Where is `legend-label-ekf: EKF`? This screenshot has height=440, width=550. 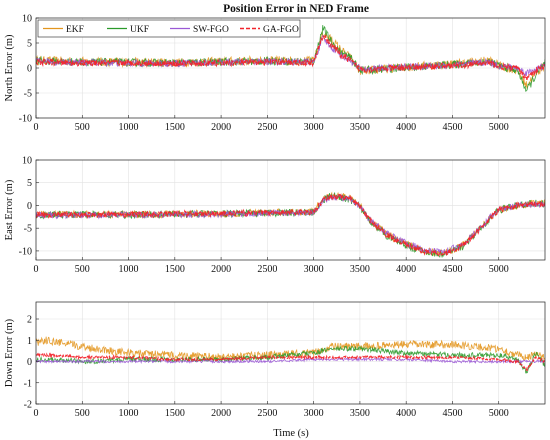 legend-label-ekf: EKF is located at coordinates (75, 30).